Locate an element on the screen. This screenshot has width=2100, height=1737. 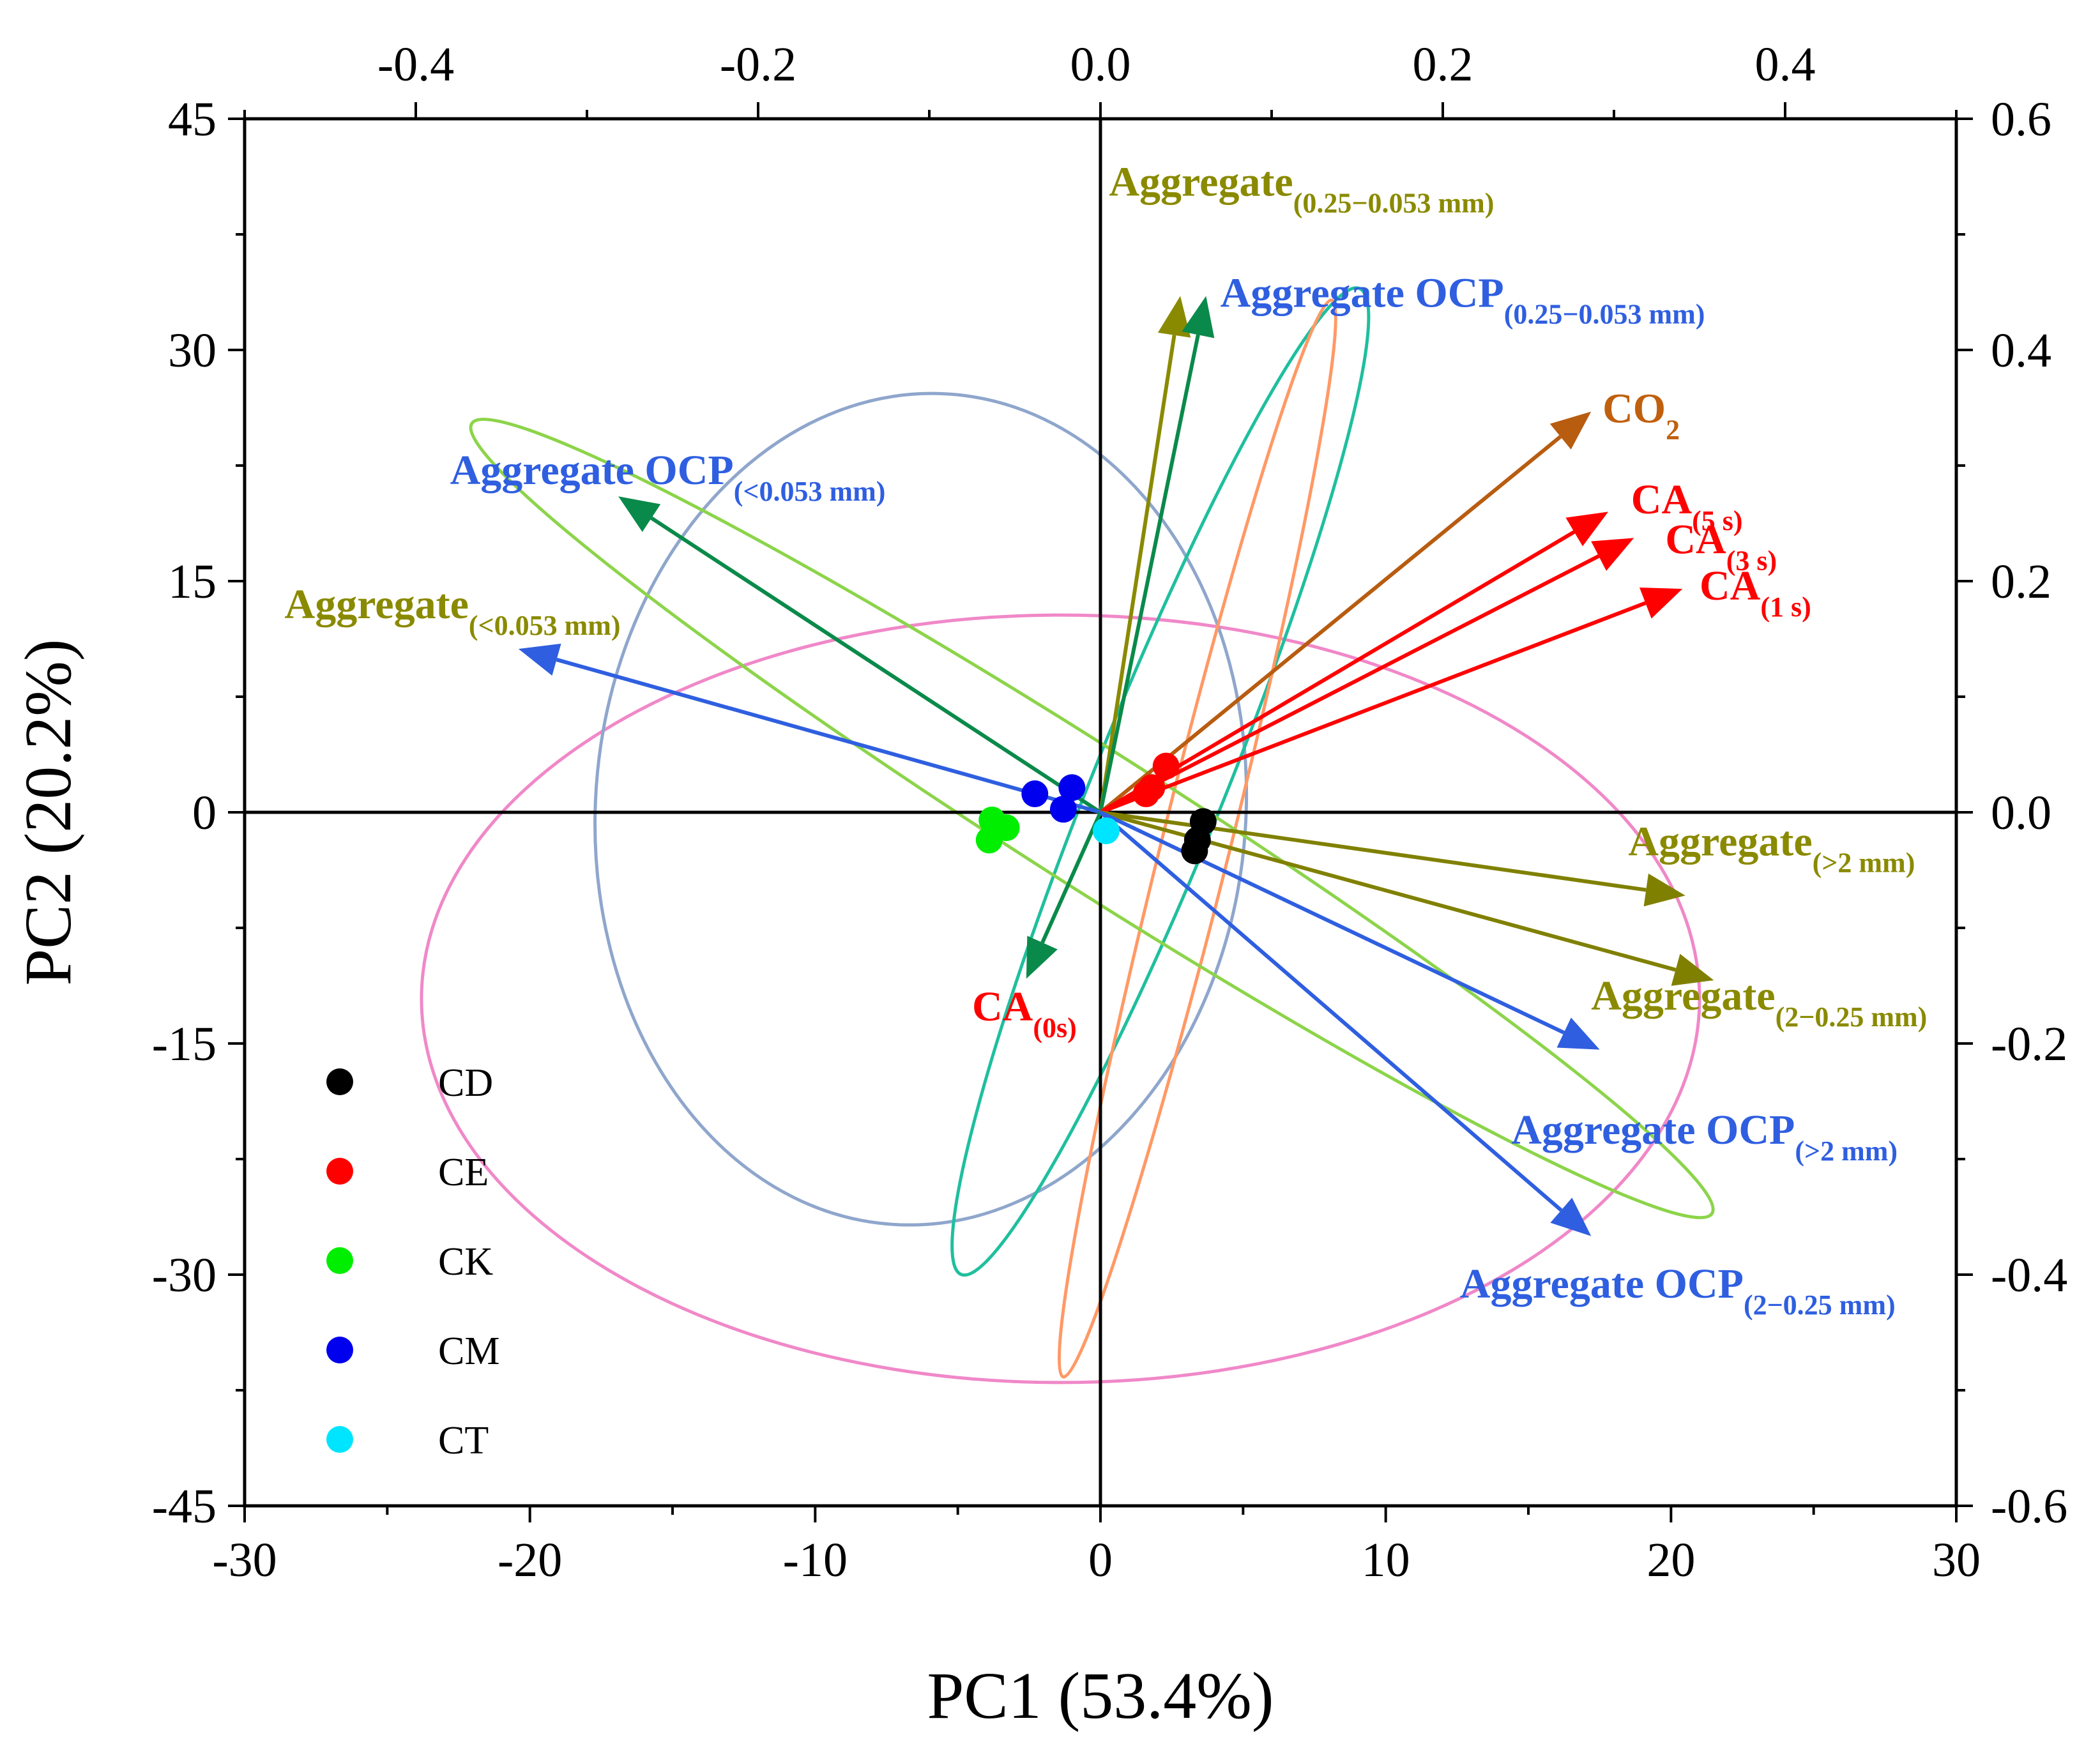
vector-label: Aggregate(<0.053 mm) is located at coordinates (453, 611).